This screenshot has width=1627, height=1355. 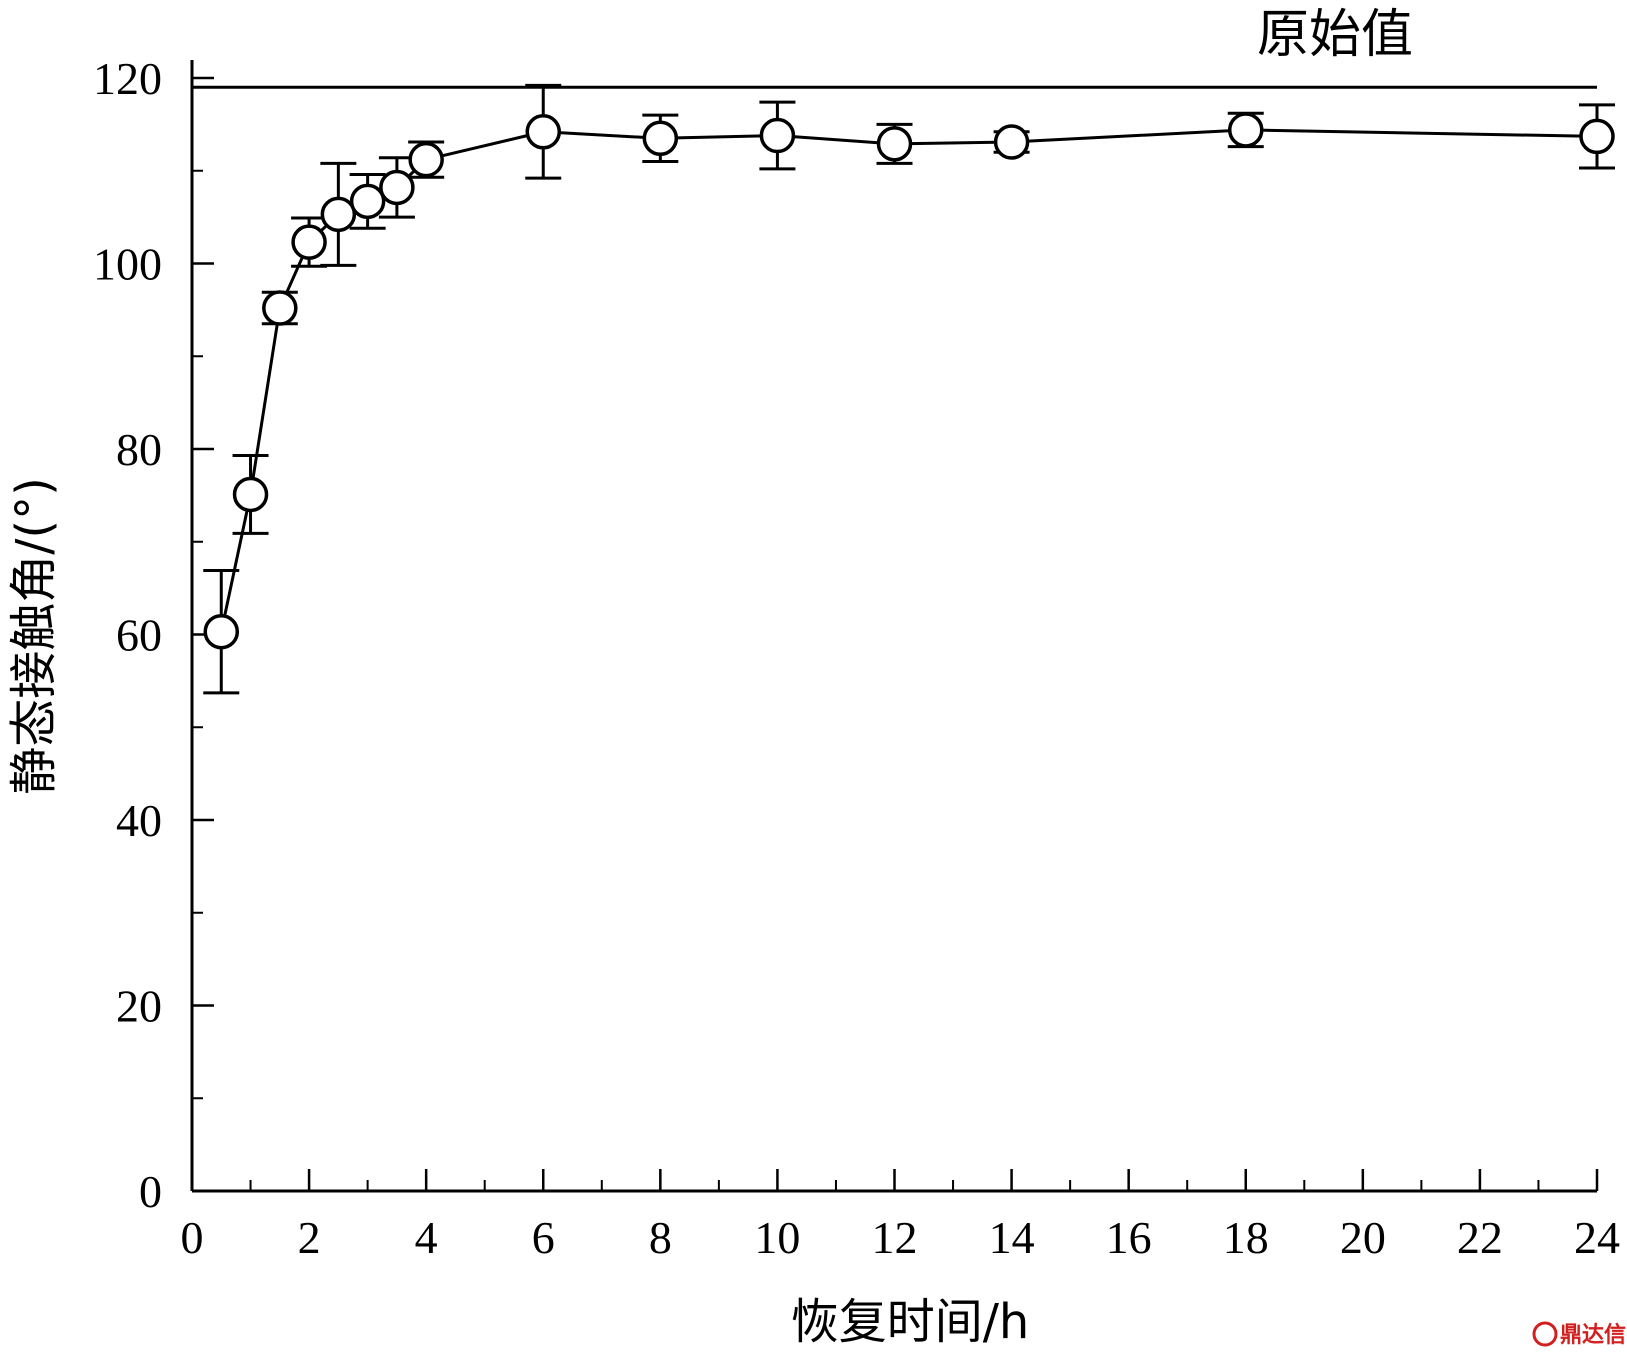 I want to click on watermark-text: 鼎达信, so click(x=1593, y=1335).